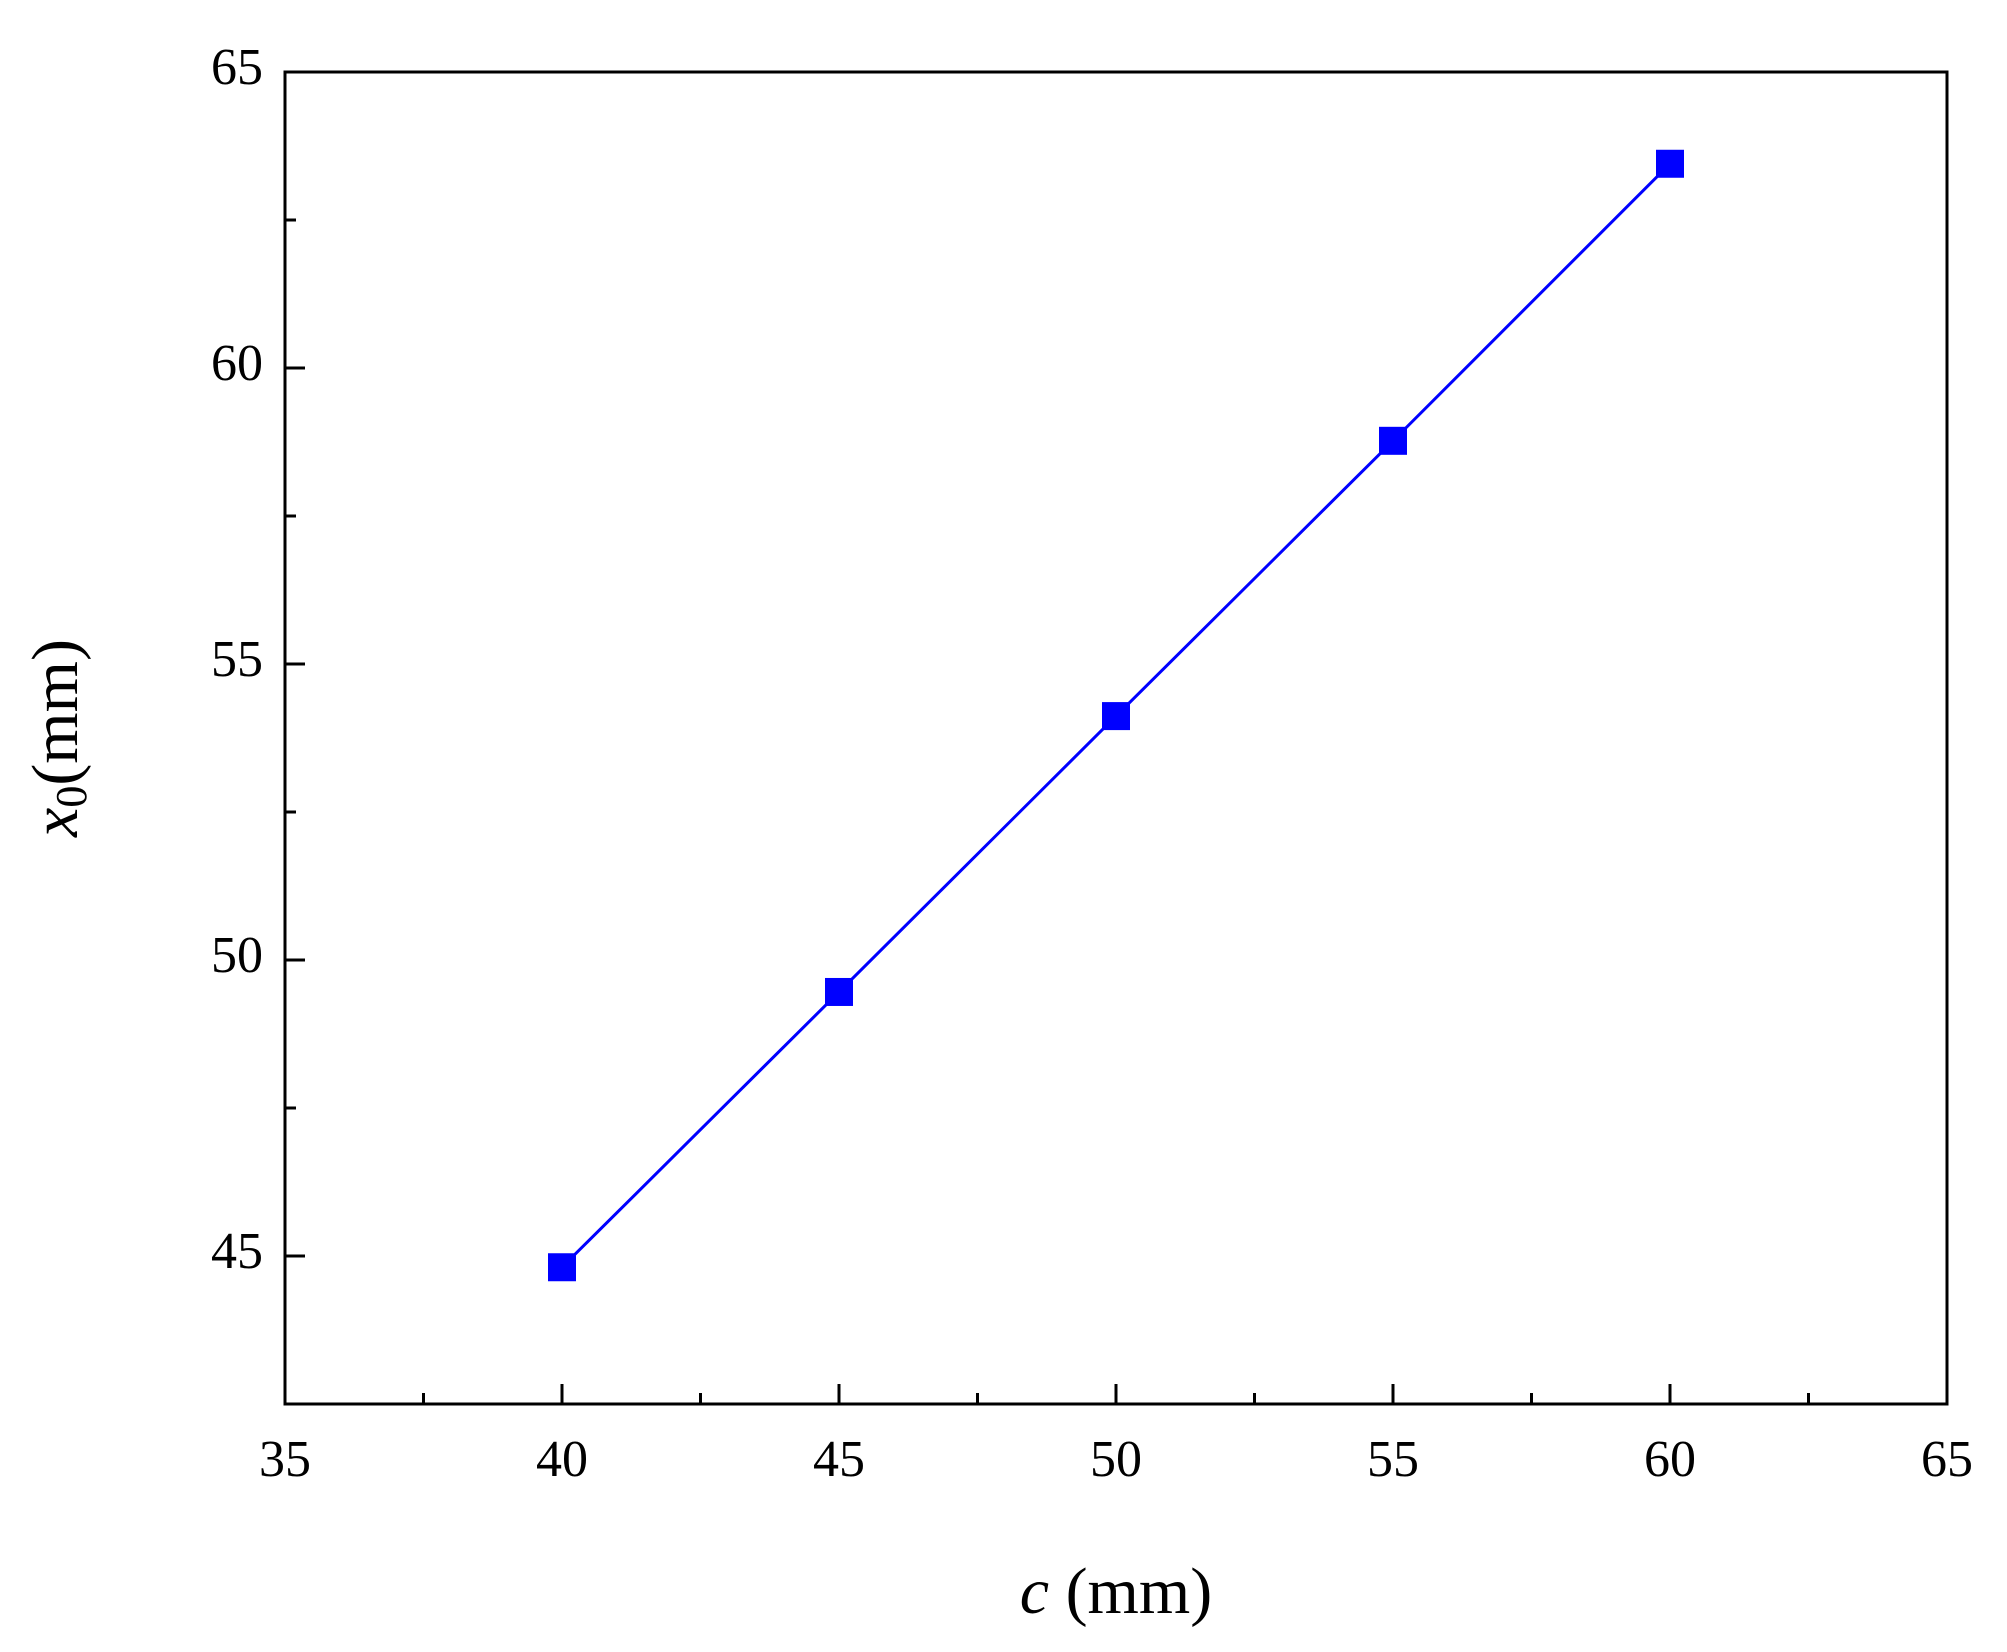  Describe the element at coordinates (237, 1251) in the screenshot. I see `y-tick-label: 45` at that location.